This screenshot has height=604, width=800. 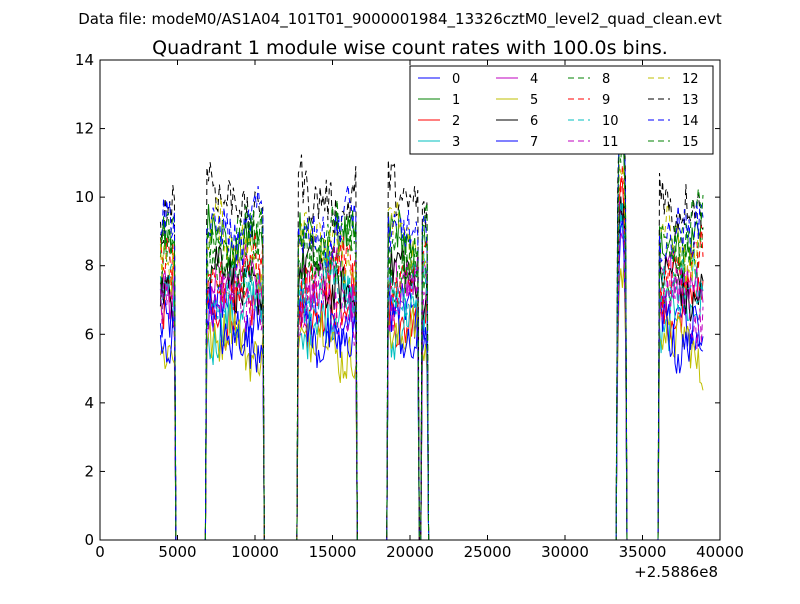 I want to click on y-tick-label: 4, so click(x=89, y=403).